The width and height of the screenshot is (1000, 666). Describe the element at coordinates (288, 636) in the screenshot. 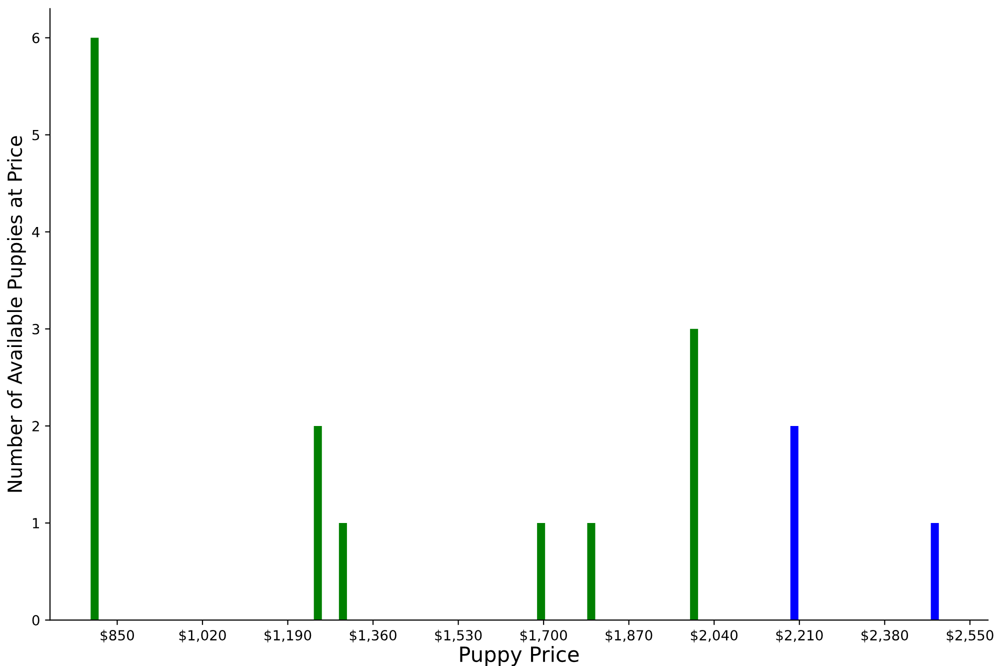

I see `x-tick-label: $1,190` at that location.